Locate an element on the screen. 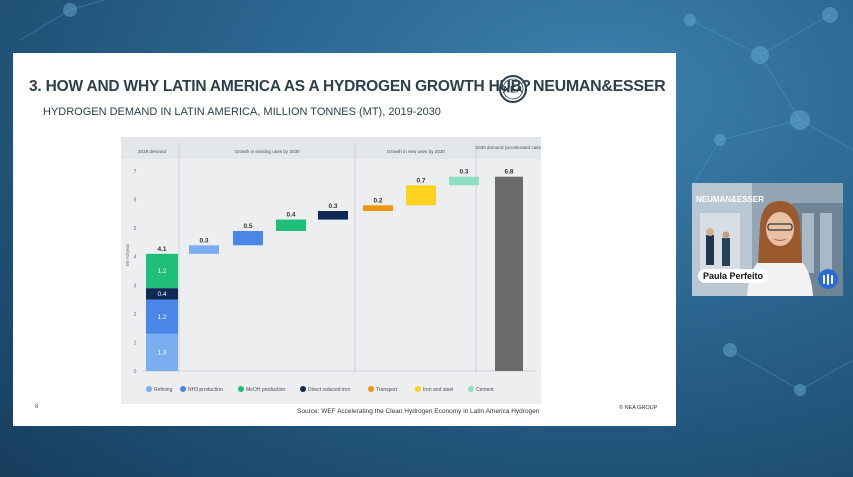 The width and height of the screenshot is (853, 477). chart-header-band is located at coordinates (331, 148).